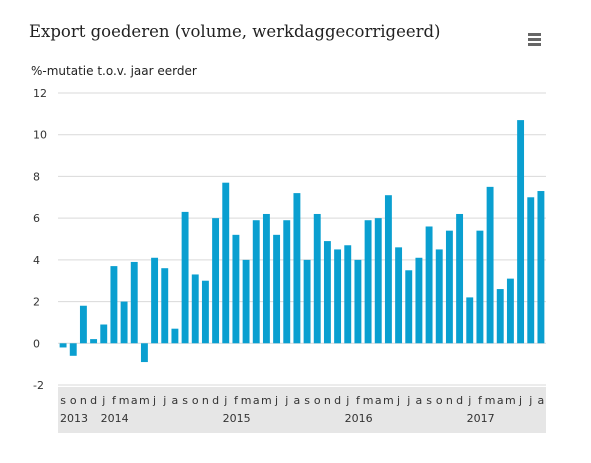 Image resolution: width=591 pixels, height=463 pixels. What do you see at coordinates (36, 218) in the screenshot?
I see `y-tick-label: 6` at bounding box center [36, 218].